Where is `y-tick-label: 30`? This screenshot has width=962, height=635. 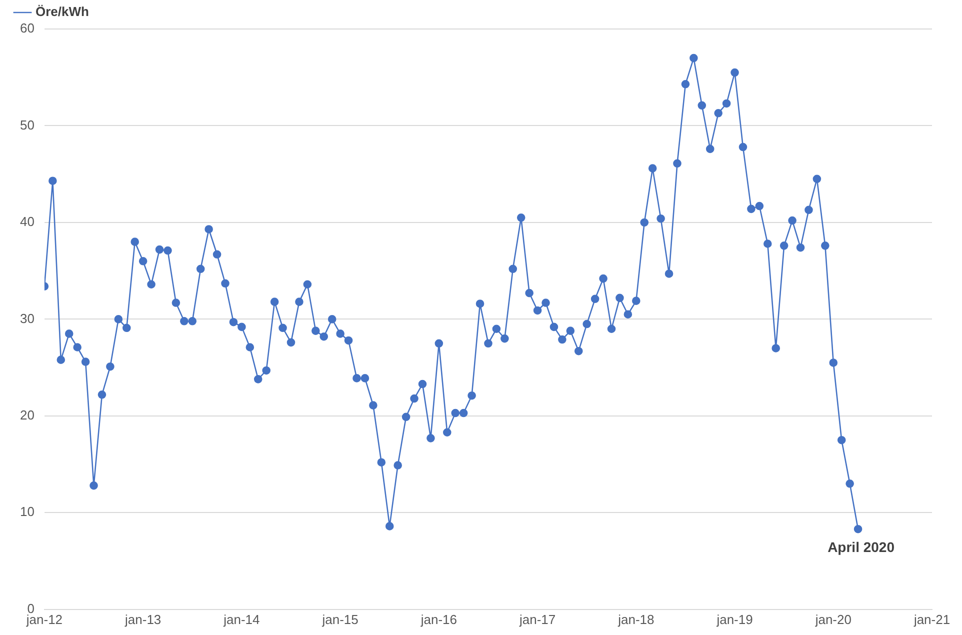
y-tick-label: 30 is located at coordinates (27, 318).